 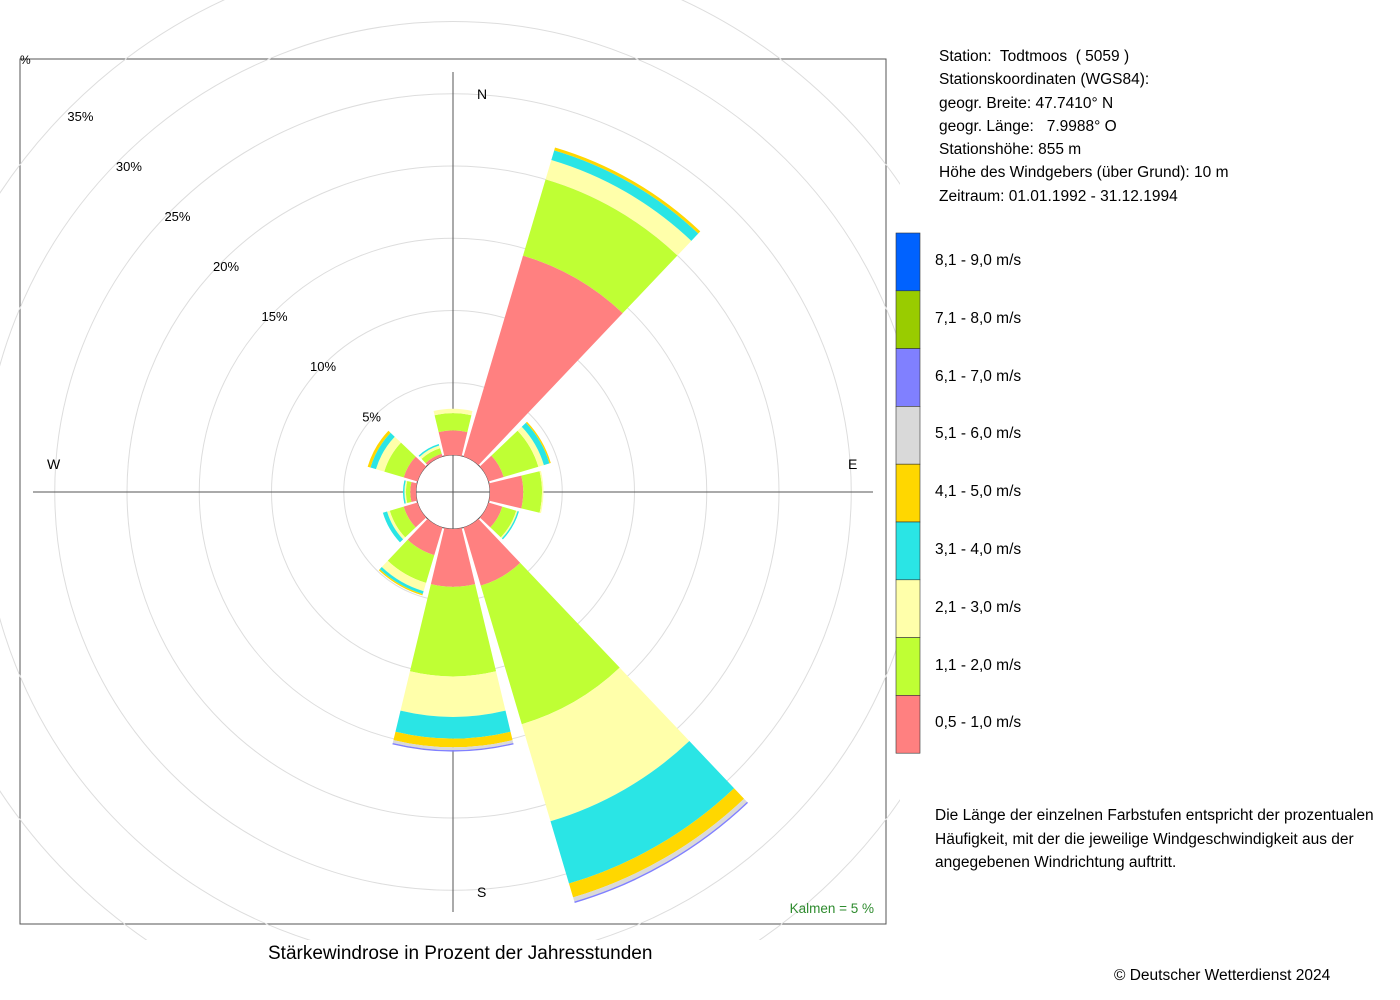 I want to click on sensor-height: Höhe des Windgebers (über Grund): 10 m, so click(x=1084, y=173).